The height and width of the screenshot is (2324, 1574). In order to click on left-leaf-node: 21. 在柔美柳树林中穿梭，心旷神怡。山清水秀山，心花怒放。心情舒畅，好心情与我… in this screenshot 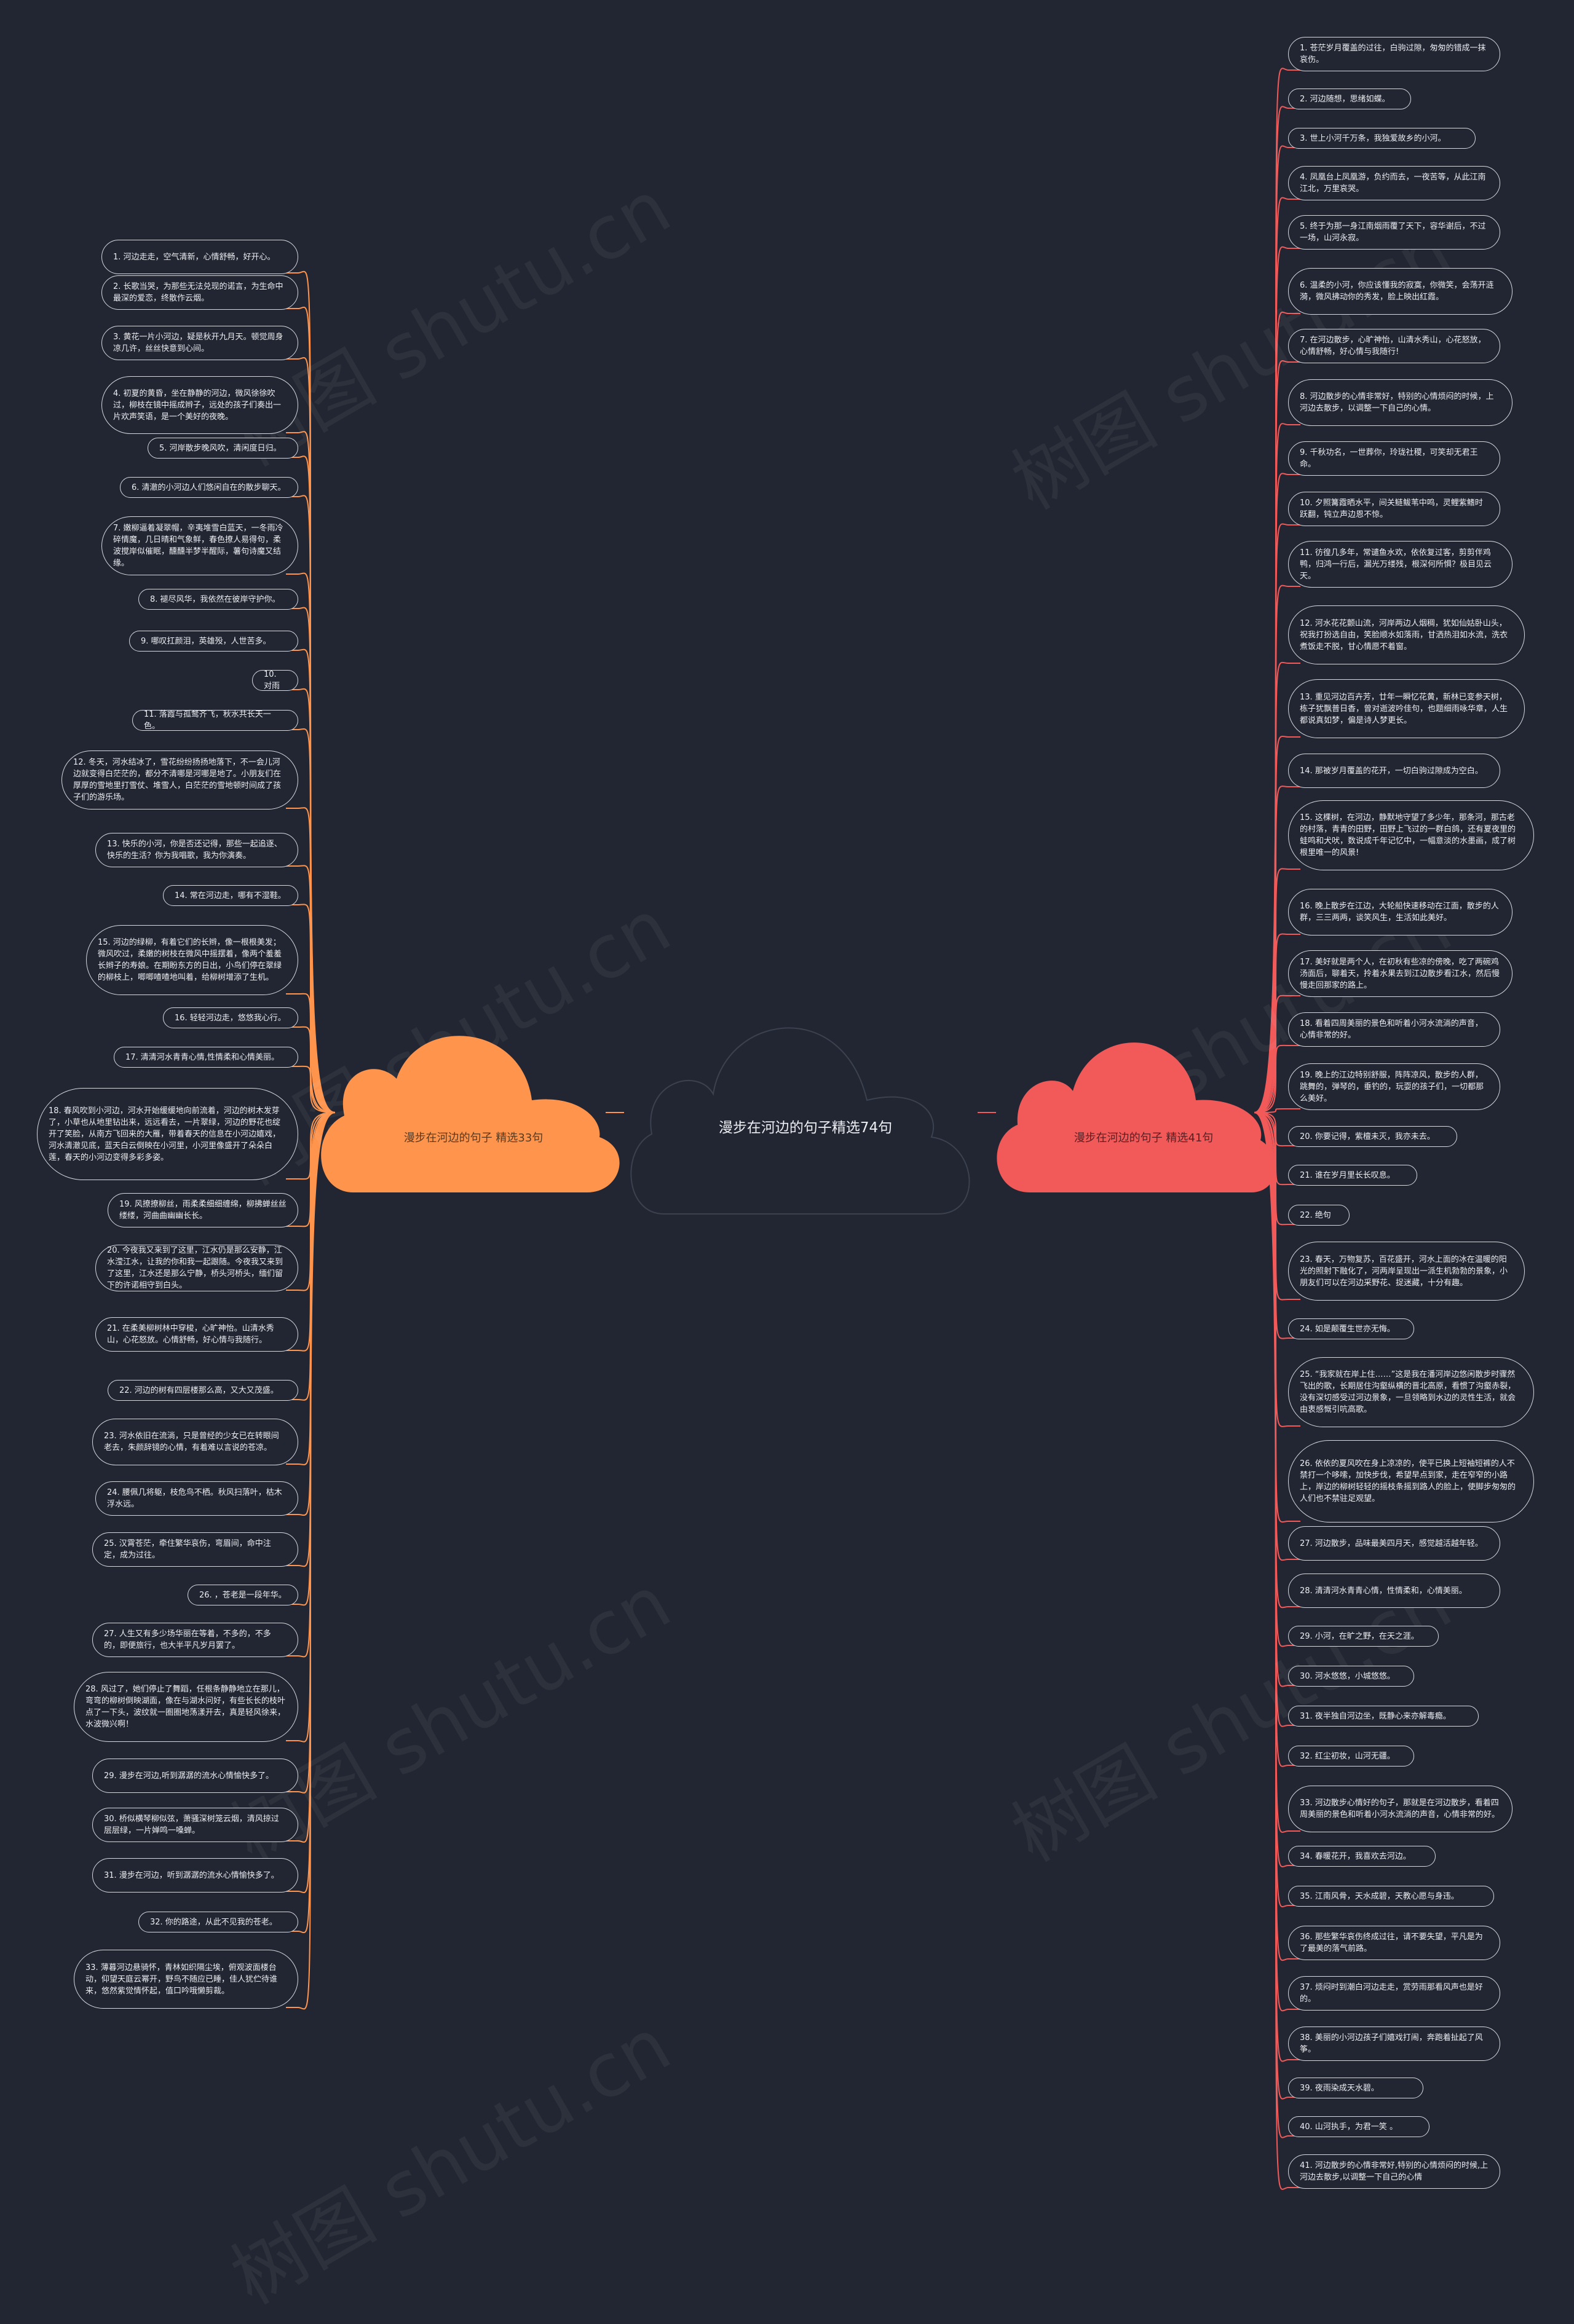, I will do `click(196, 1334)`.